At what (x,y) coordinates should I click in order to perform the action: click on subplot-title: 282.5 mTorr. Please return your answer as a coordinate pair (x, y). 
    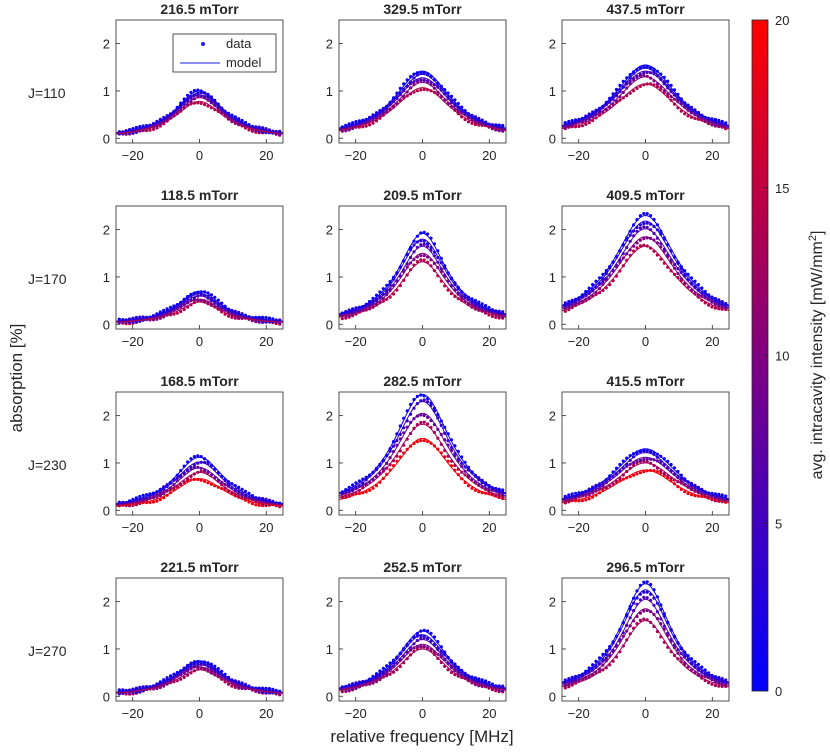
    Looking at the image, I should click on (422, 381).